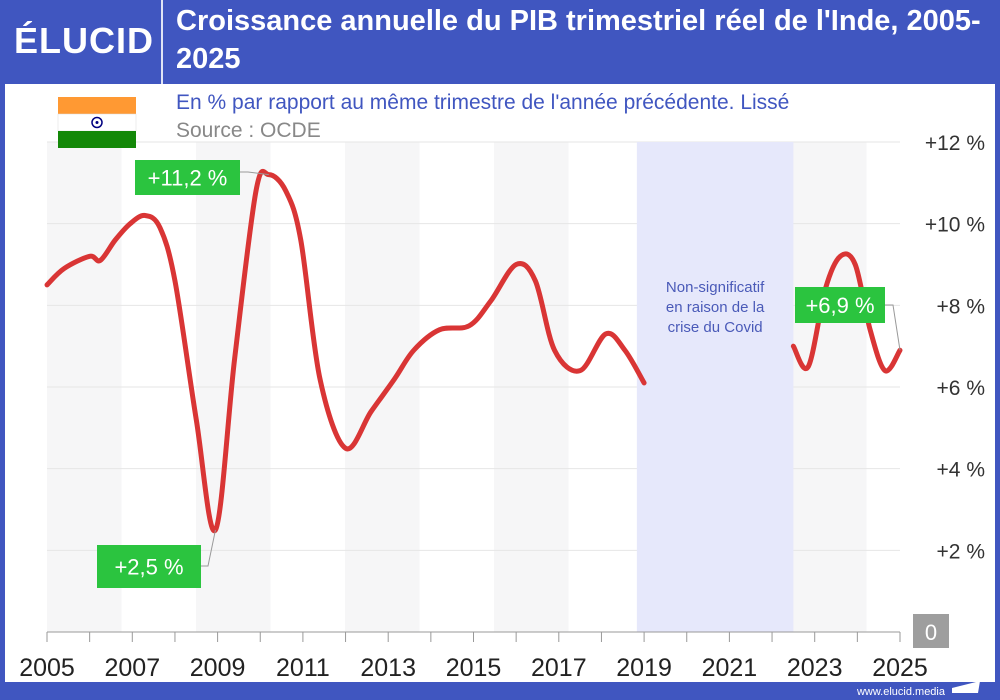 Image resolution: width=1000 pixels, height=700 pixels. Describe the element at coordinates (730, 668) in the screenshot. I see `x-tick-label: 2021` at that location.